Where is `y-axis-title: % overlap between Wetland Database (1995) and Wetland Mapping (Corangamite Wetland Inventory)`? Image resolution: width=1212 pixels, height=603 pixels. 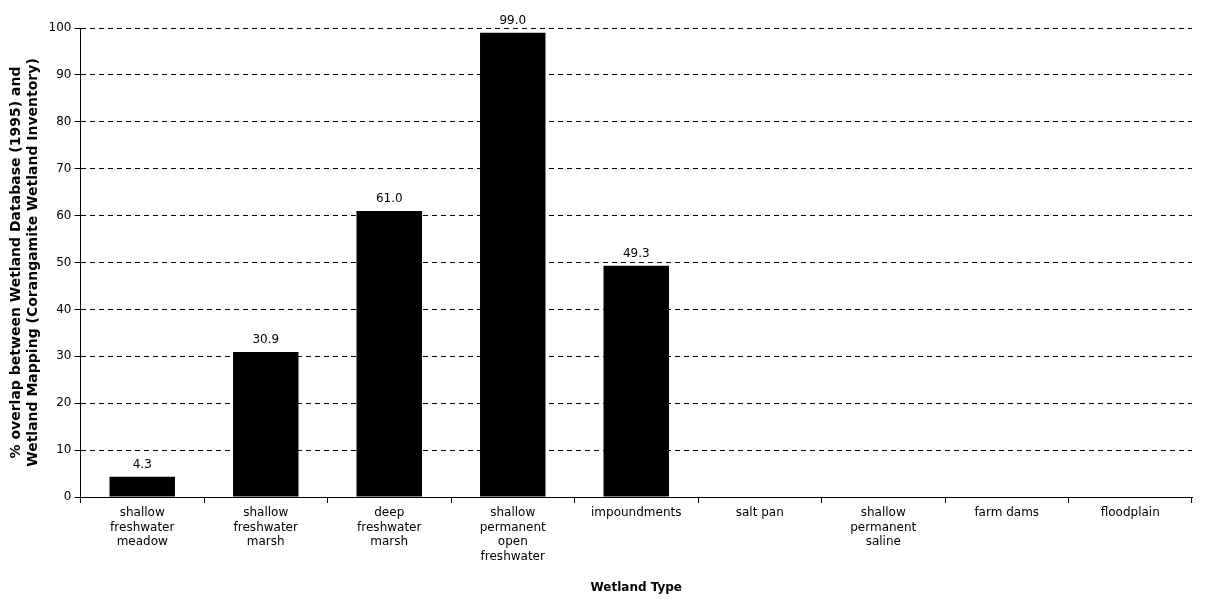 y-axis-title: % overlap between Wetland Database (1995) and Wetland Mapping (Corangamite Wetland Inventory) is located at coordinates (23, 262).